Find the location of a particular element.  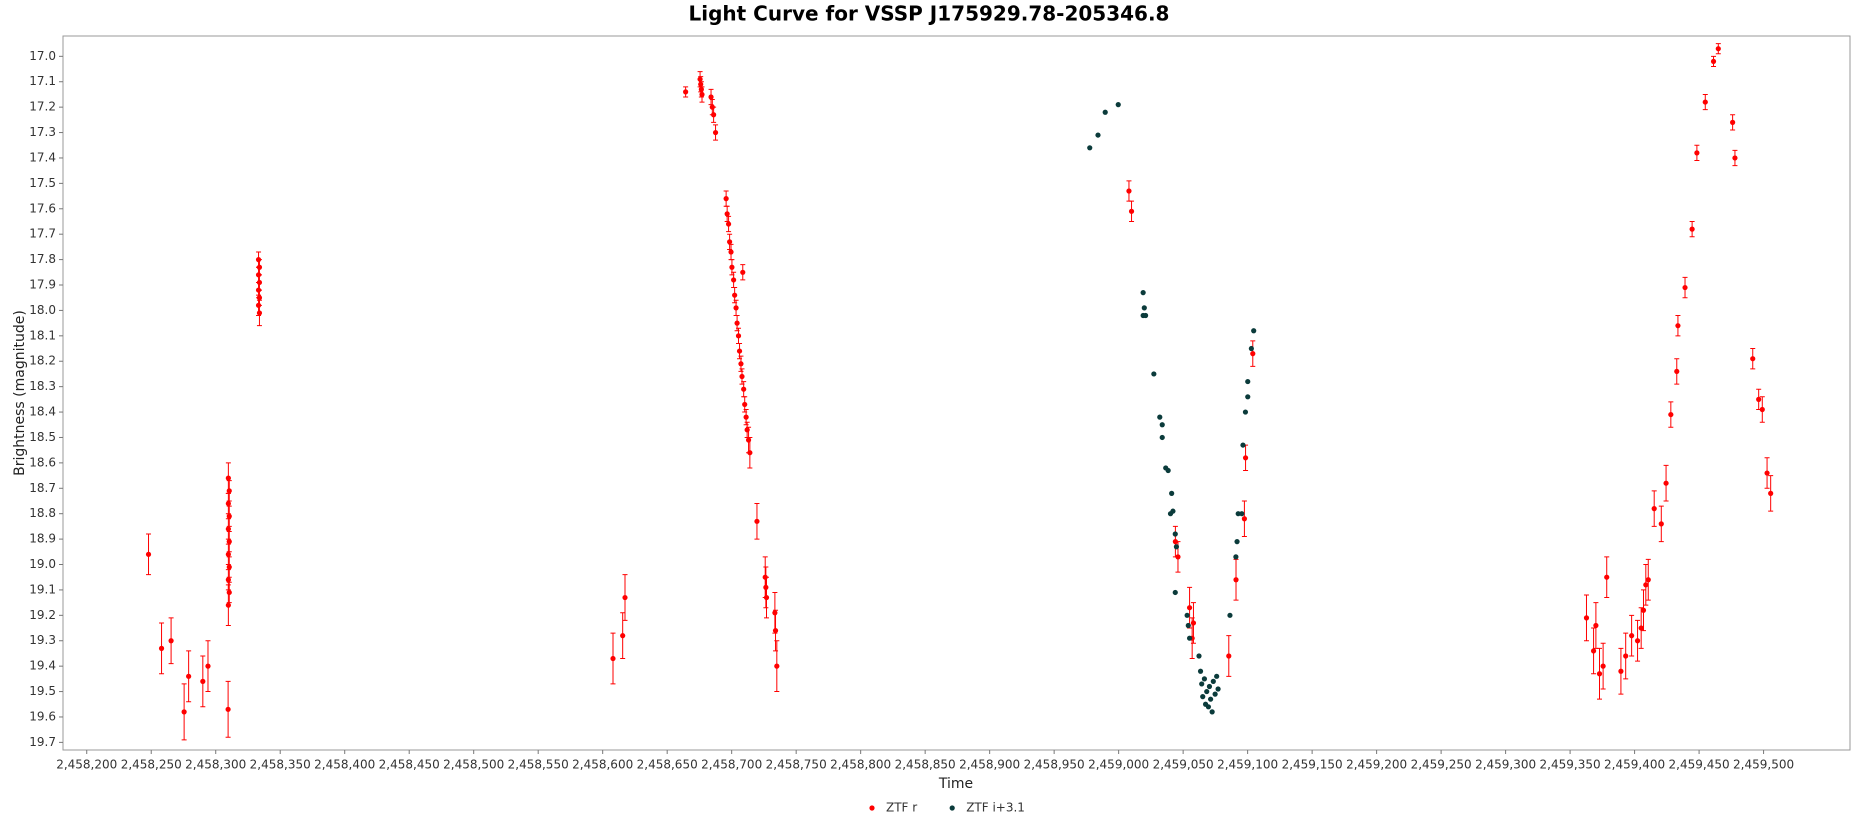

x-tick-label: 2,458,300 is located at coordinates (215, 765).